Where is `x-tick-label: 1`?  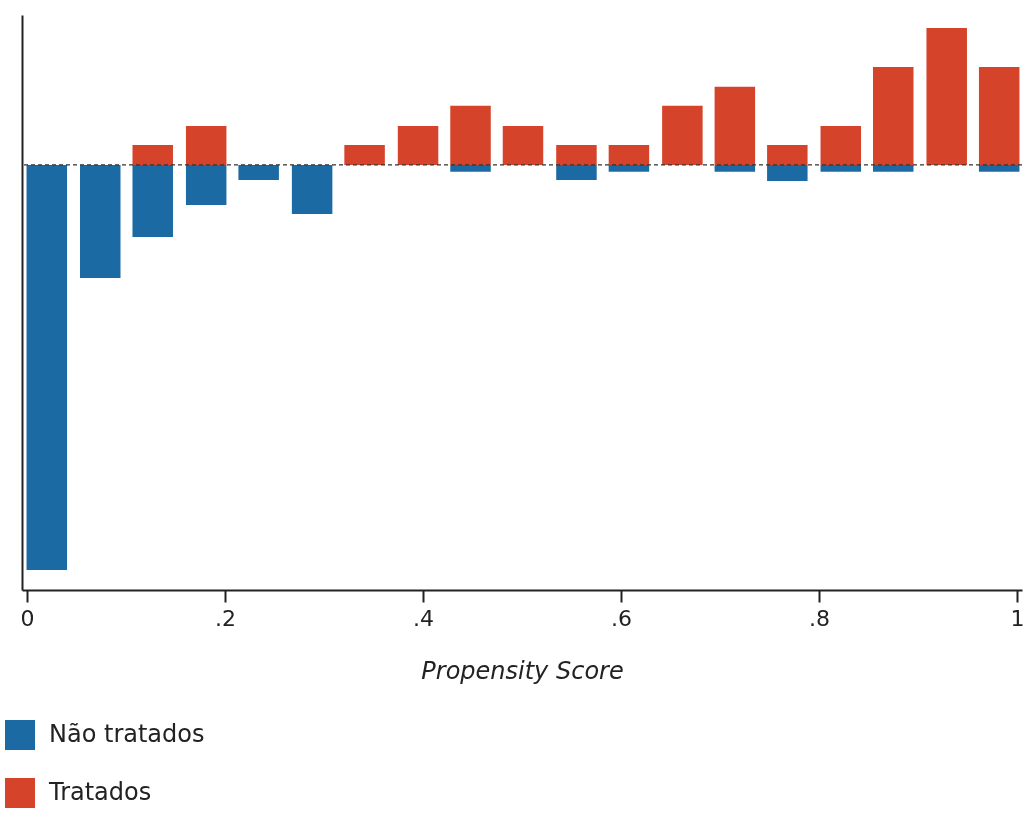 x-tick-label: 1 is located at coordinates (1017, 618).